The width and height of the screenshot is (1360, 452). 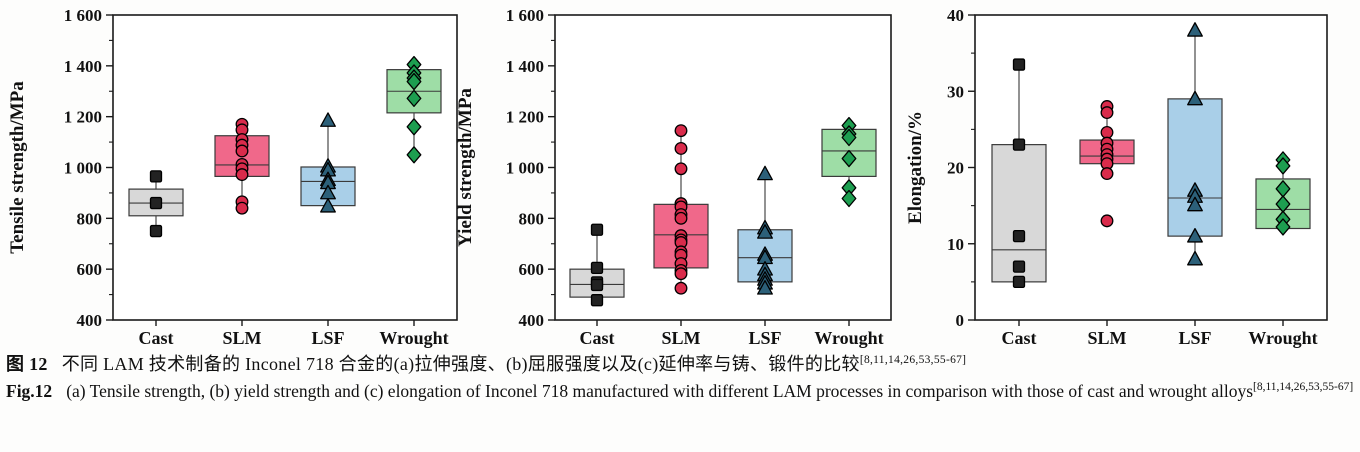 I want to click on x-tick-label: Wrought, so click(x=848, y=338).